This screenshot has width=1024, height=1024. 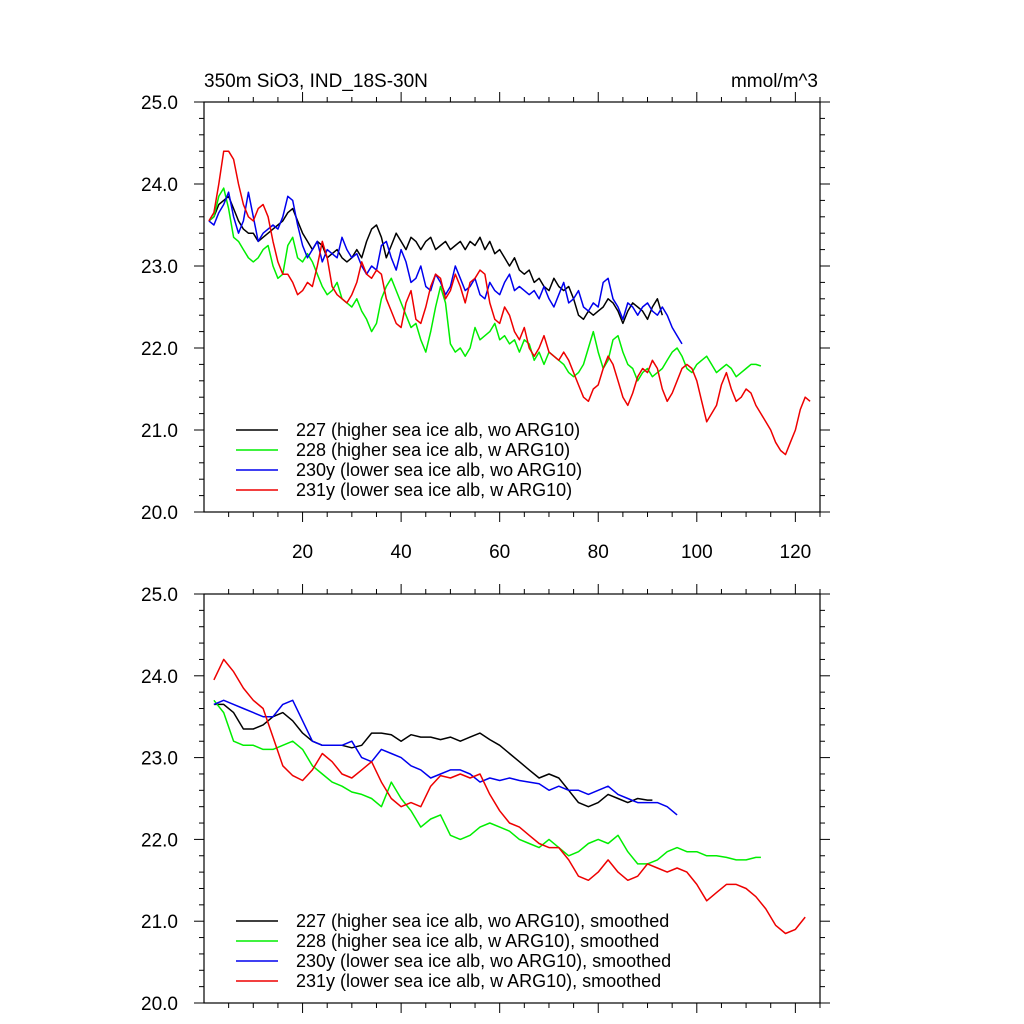 I want to click on x-tick-label: 120, so click(x=796, y=552).